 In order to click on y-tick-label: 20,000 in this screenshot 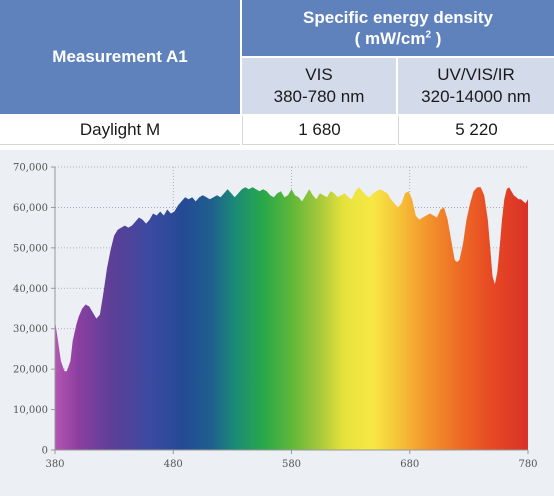, I will do `click(30, 370)`.